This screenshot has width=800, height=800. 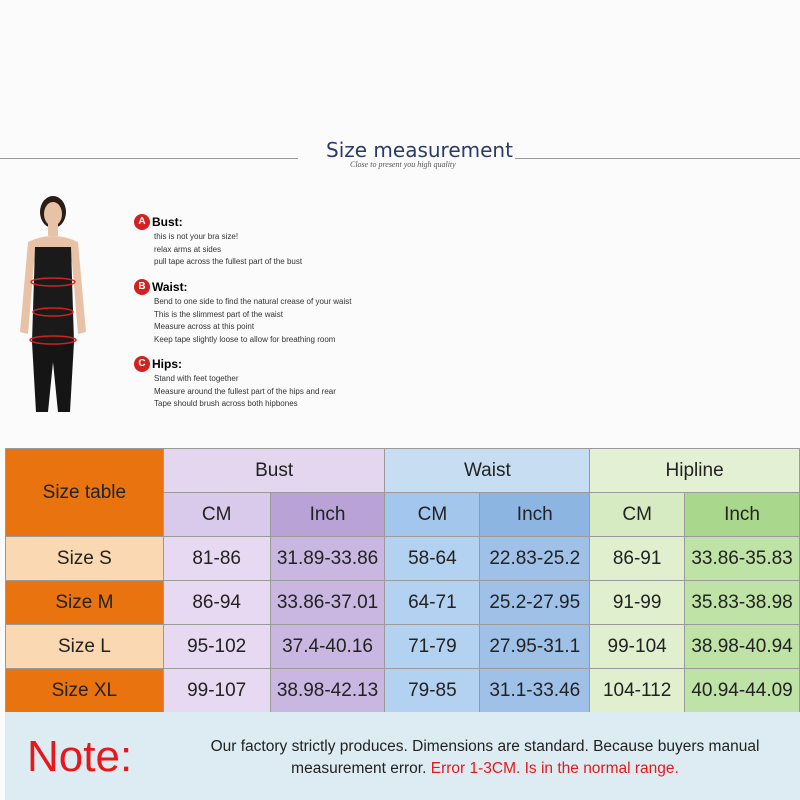 What do you see at coordinates (742, 646) in the screenshot?
I see `size-value-cell: 38.98-40.94` at bounding box center [742, 646].